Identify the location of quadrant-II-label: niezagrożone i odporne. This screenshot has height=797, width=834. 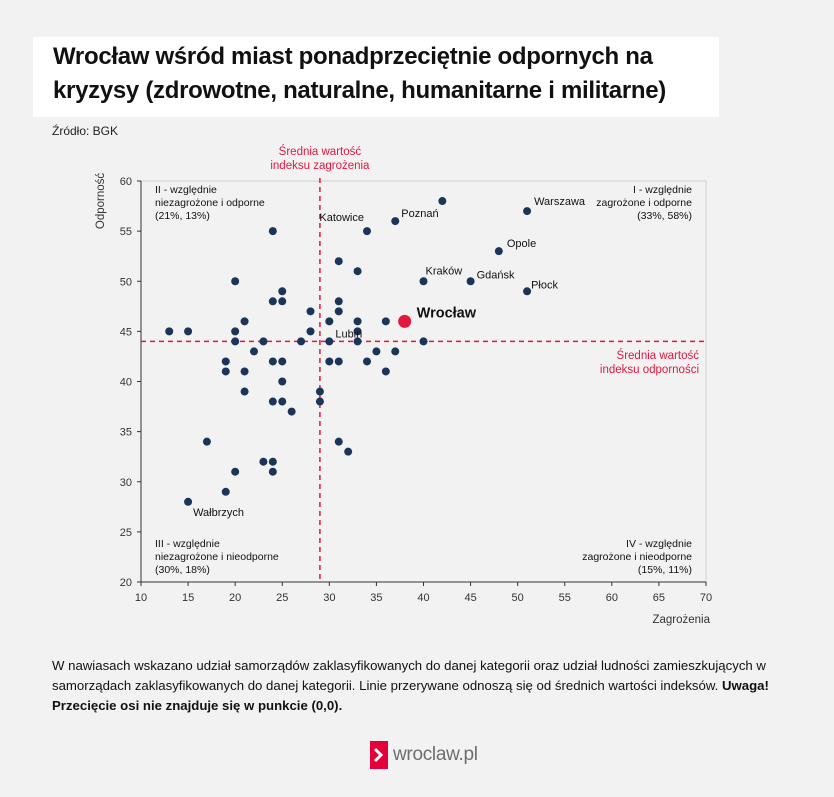
(210, 203).